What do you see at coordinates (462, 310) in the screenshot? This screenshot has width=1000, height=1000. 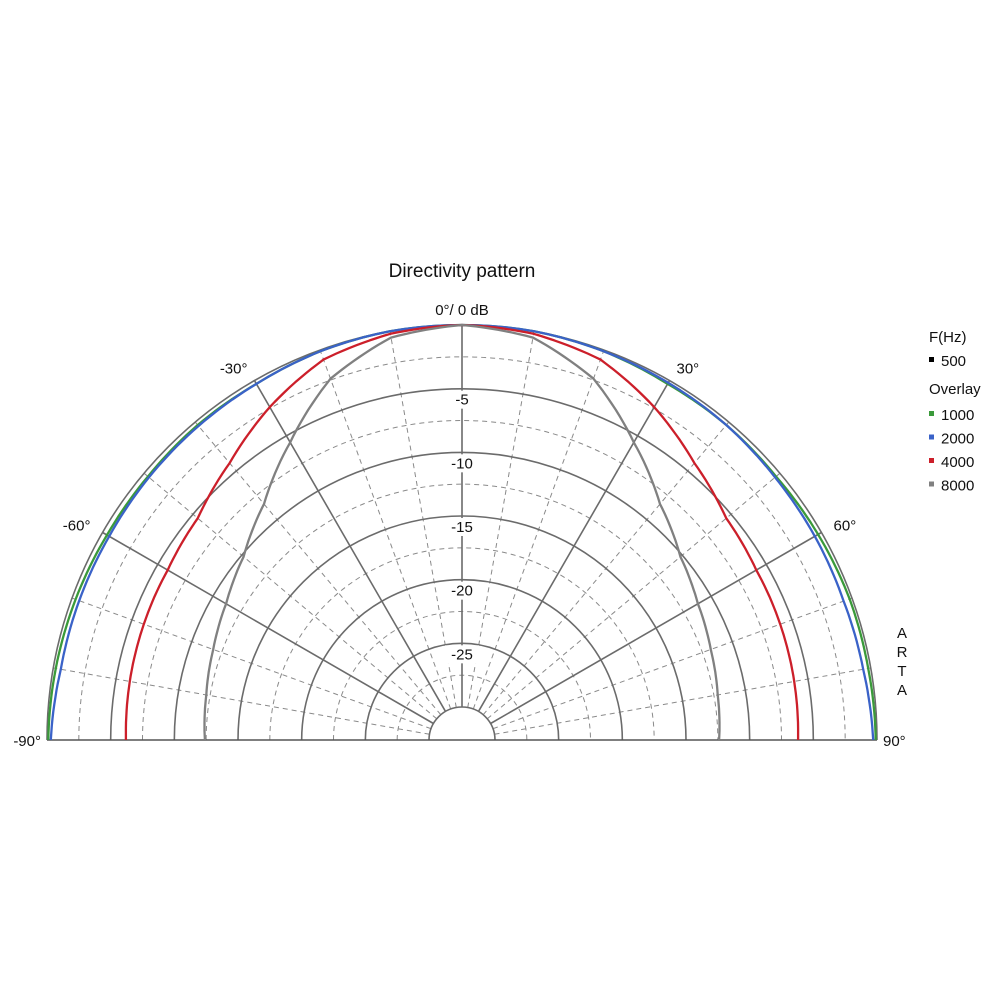 I see `center-angle-label: 0°/ 0 dB` at bounding box center [462, 310].